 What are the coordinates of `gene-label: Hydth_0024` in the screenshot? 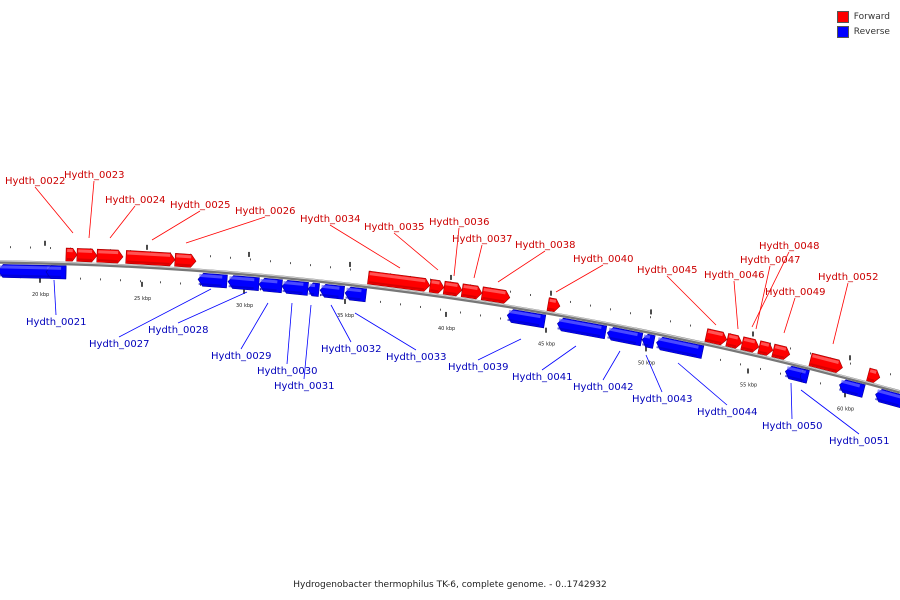 It's located at (135, 200).